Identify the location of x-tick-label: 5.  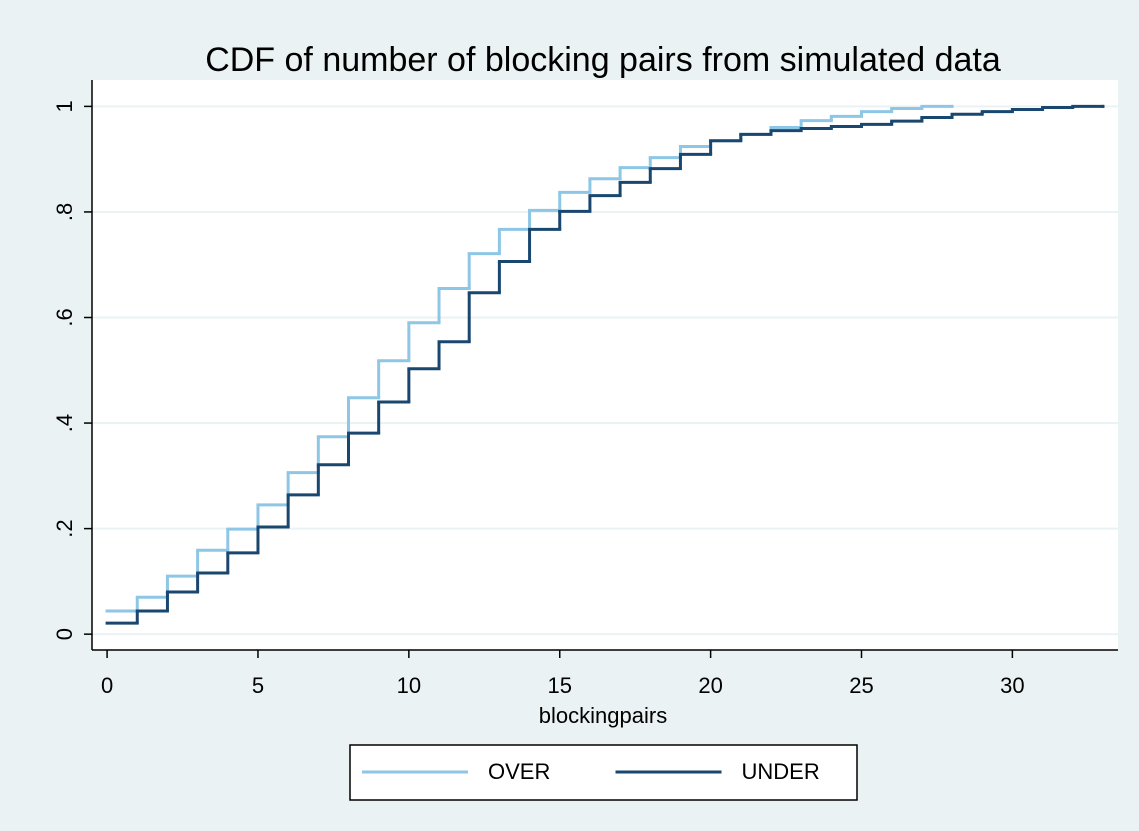
(258, 685).